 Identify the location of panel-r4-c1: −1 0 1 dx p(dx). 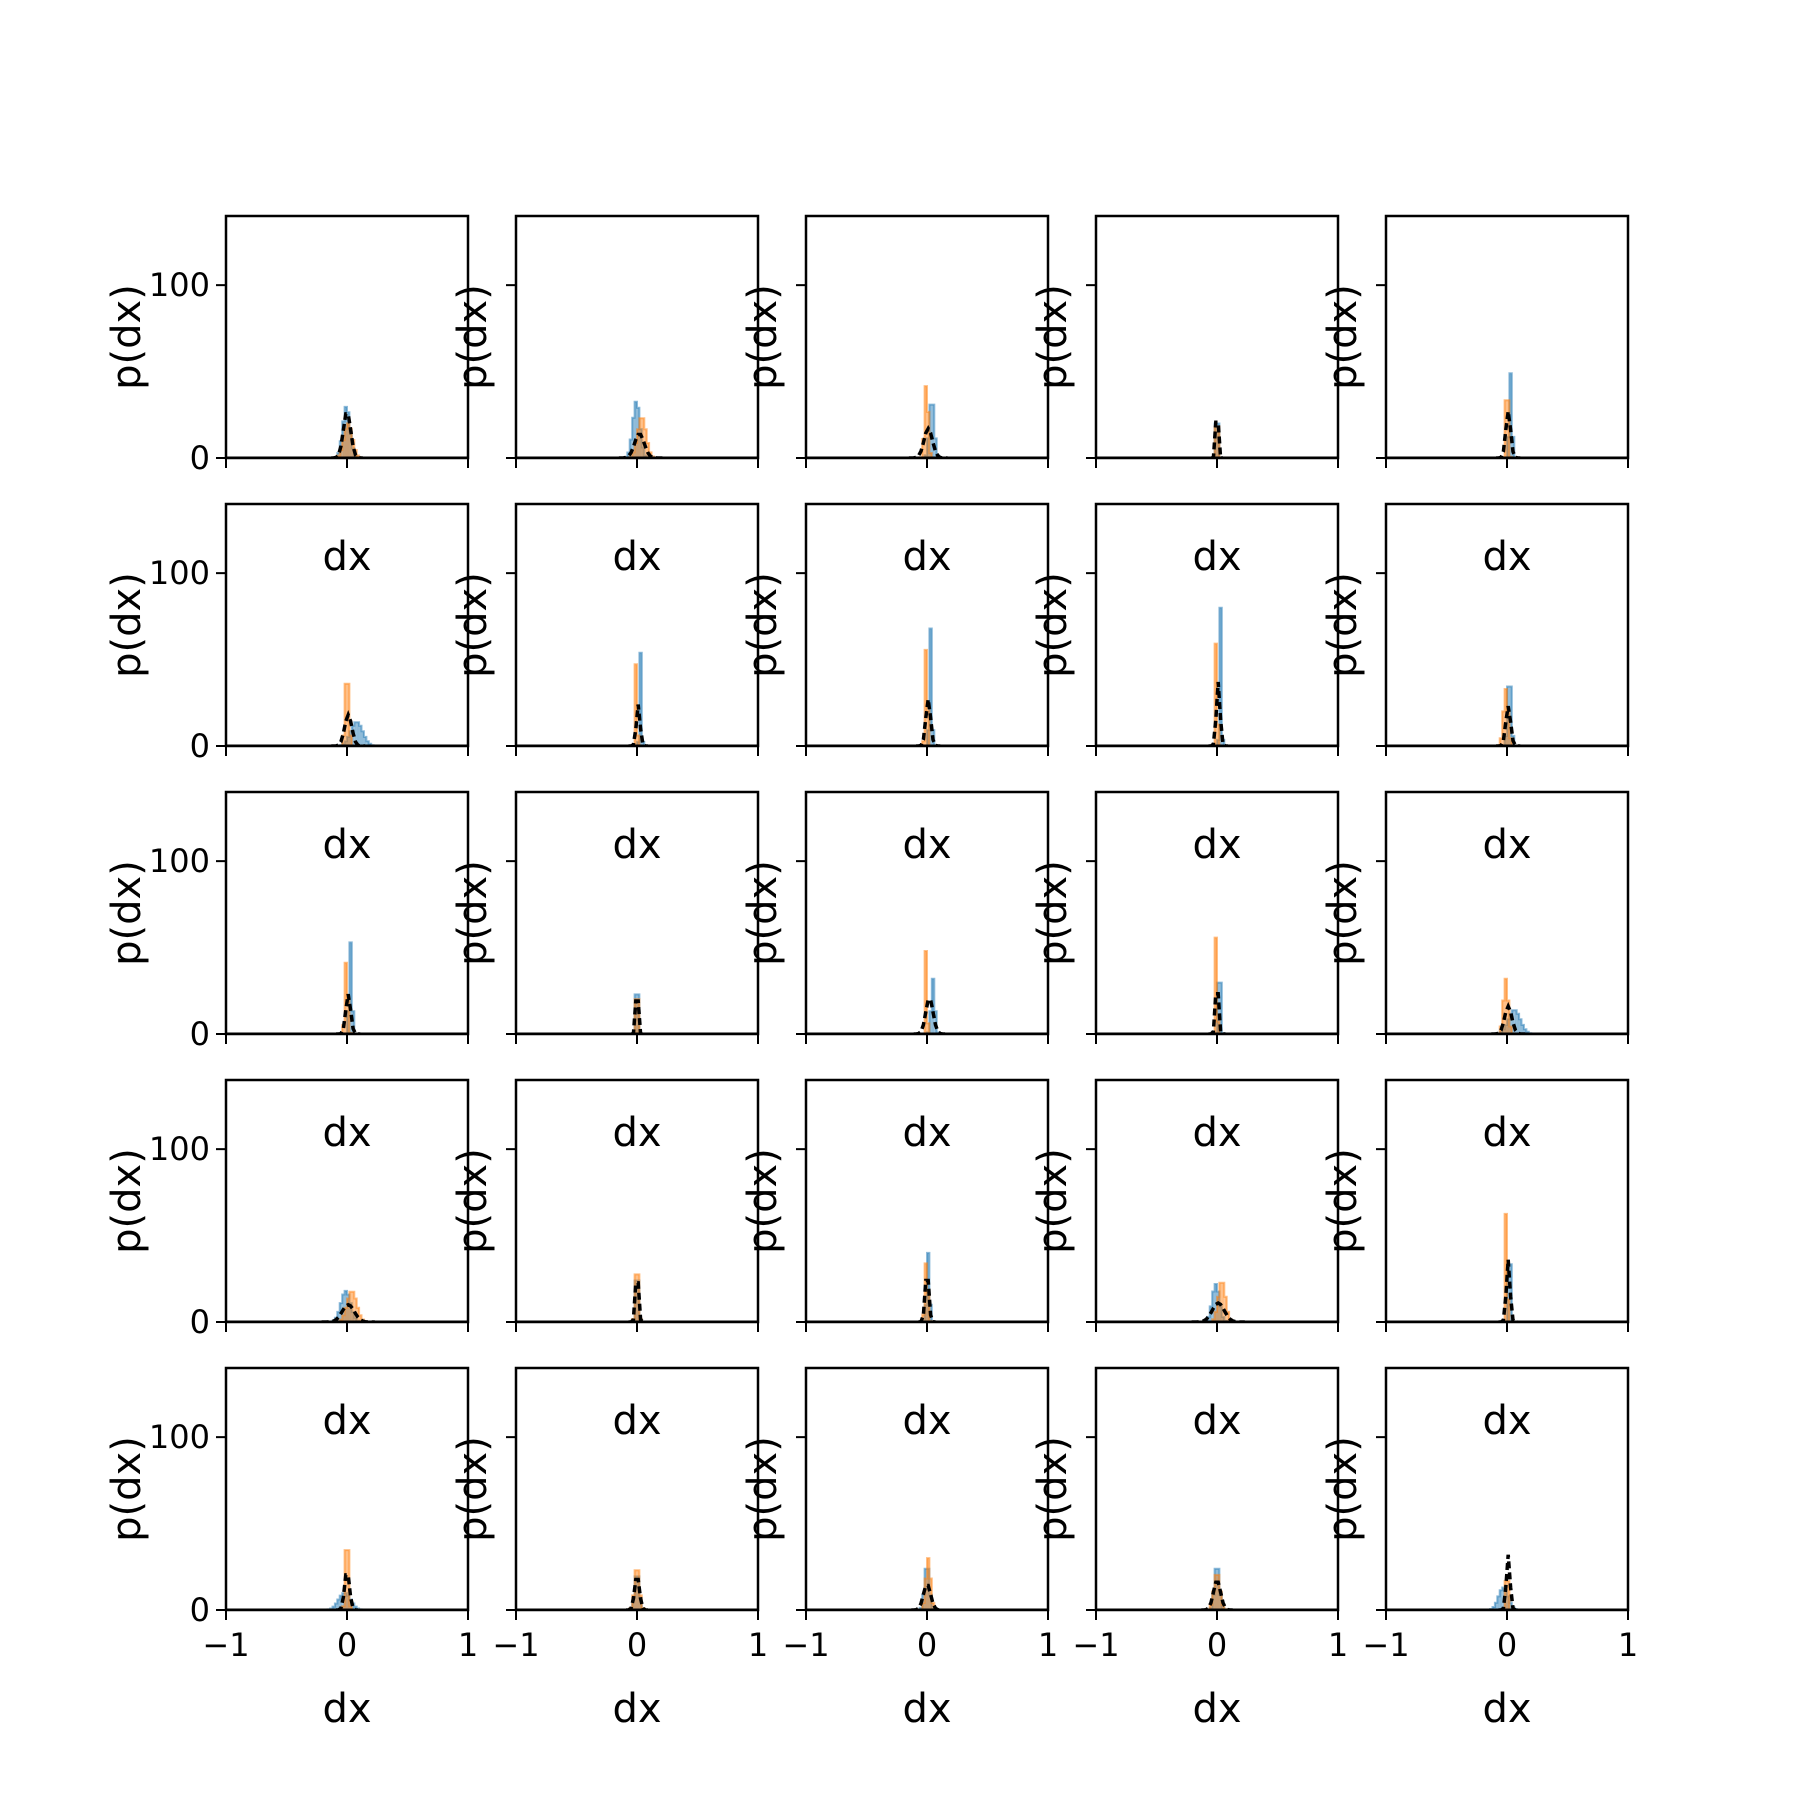
(609, 1549).